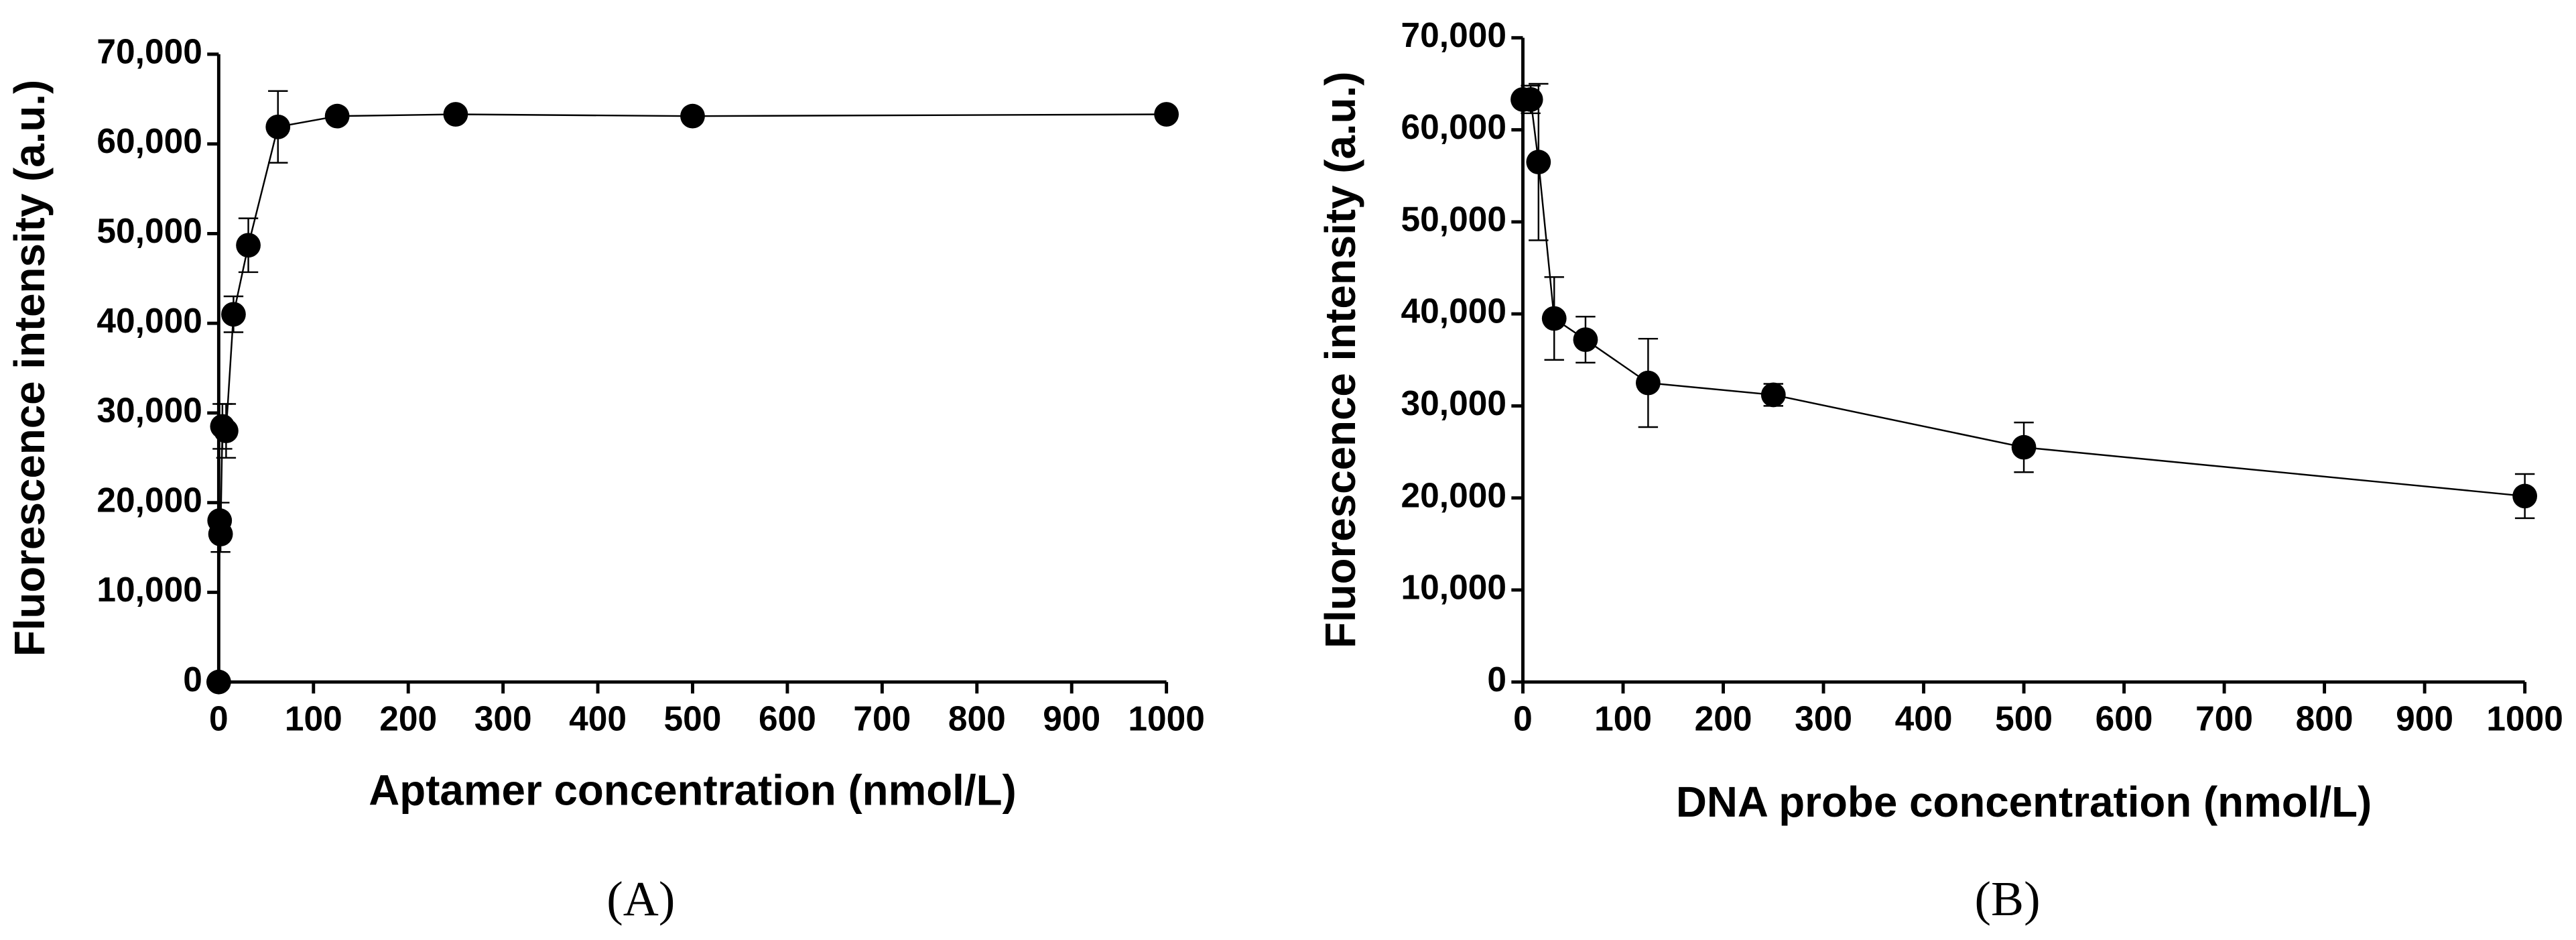 The width and height of the screenshot is (2576, 940). I want to click on panel-label: (B), so click(2008, 899).